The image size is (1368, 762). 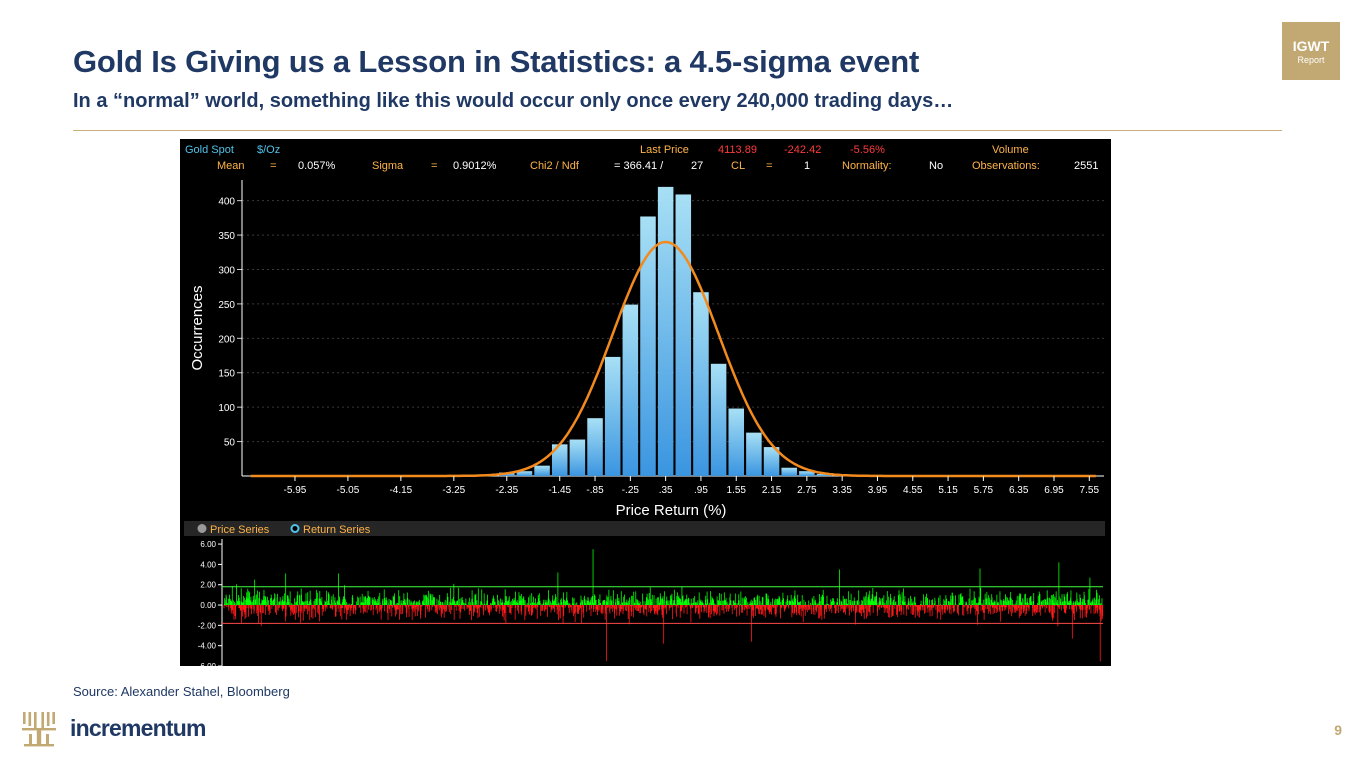 What do you see at coordinates (207, 664) in the screenshot?
I see `return-y-tick-label-6: -6.00` at bounding box center [207, 664].